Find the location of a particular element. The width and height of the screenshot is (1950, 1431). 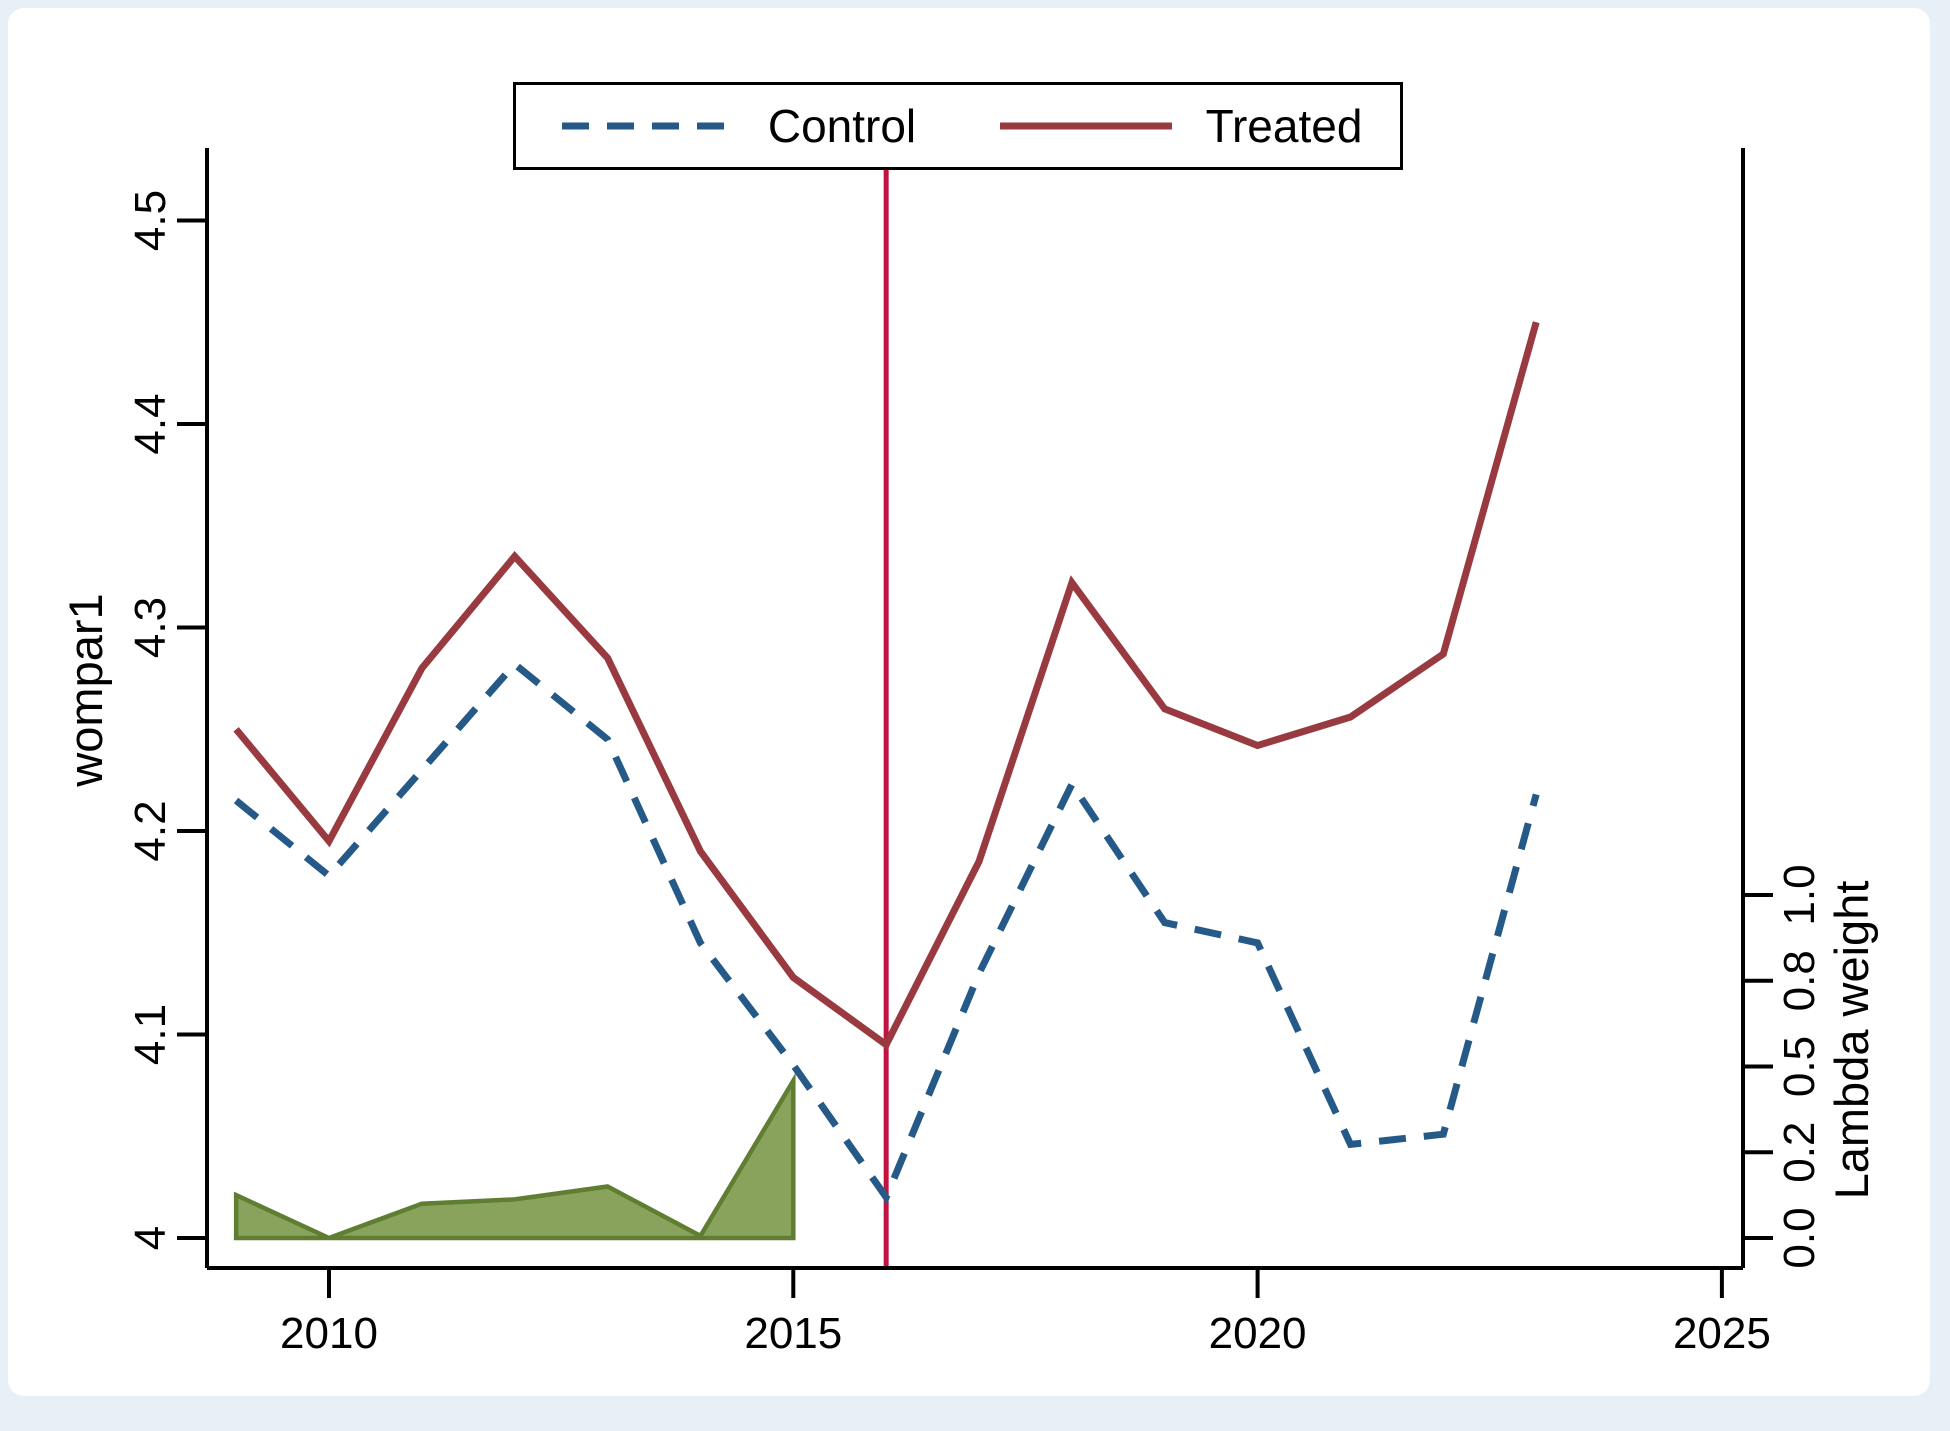

y-tick-label: 4.4 is located at coordinates (150, 423).